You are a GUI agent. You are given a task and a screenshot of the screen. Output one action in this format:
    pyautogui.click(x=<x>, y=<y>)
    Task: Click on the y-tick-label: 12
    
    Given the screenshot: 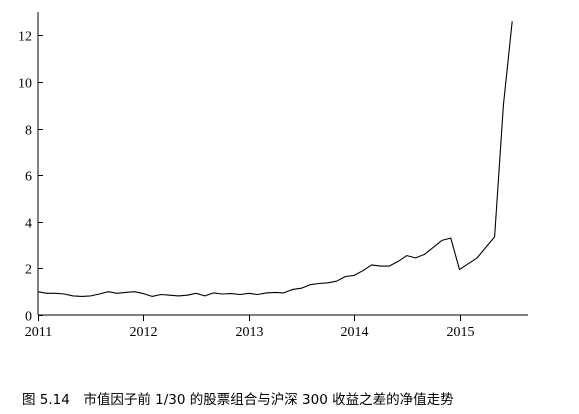 What is the action you would take?
    pyautogui.click(x=25, y=37)
    